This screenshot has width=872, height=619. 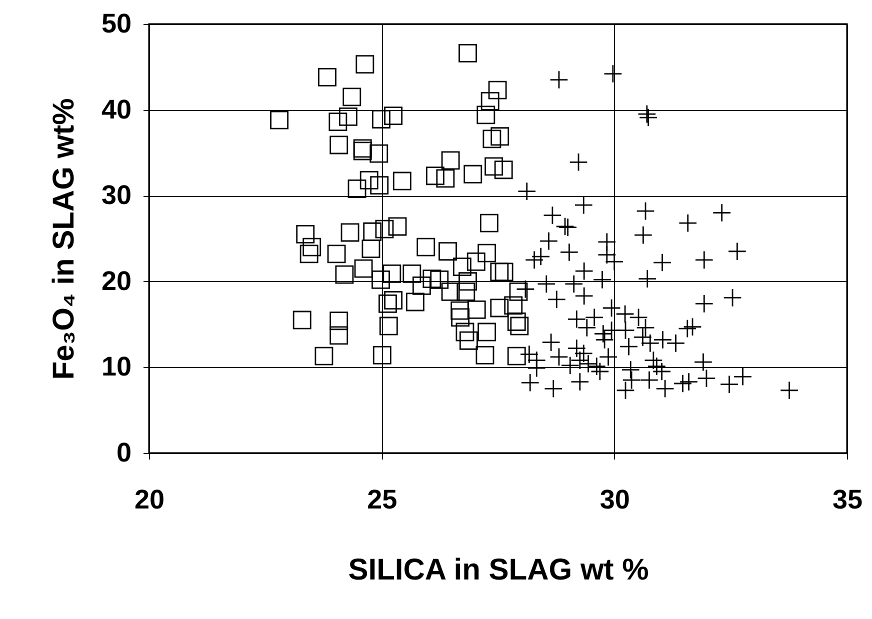 I want to click on y-tick-label: 0, so click(x=124, y=453).